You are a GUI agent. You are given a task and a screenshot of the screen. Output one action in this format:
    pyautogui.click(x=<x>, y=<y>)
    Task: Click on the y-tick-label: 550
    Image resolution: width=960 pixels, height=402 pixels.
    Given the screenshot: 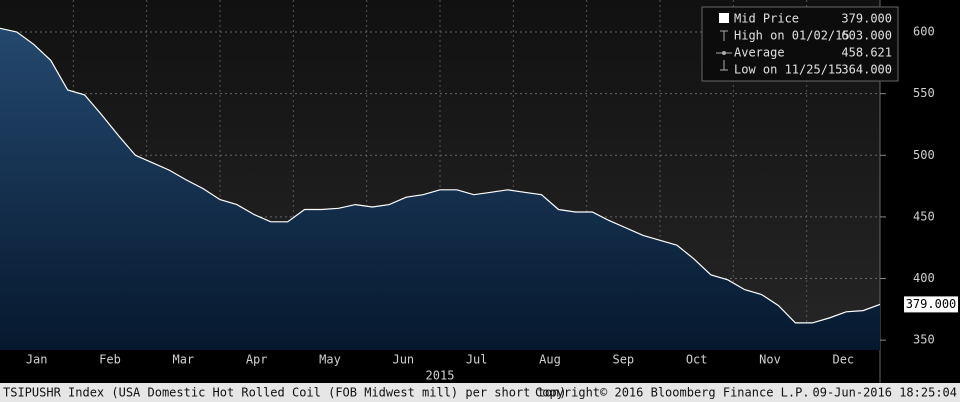 What is the action you would take?
    pyautogui.click(x=924, y=93)
    